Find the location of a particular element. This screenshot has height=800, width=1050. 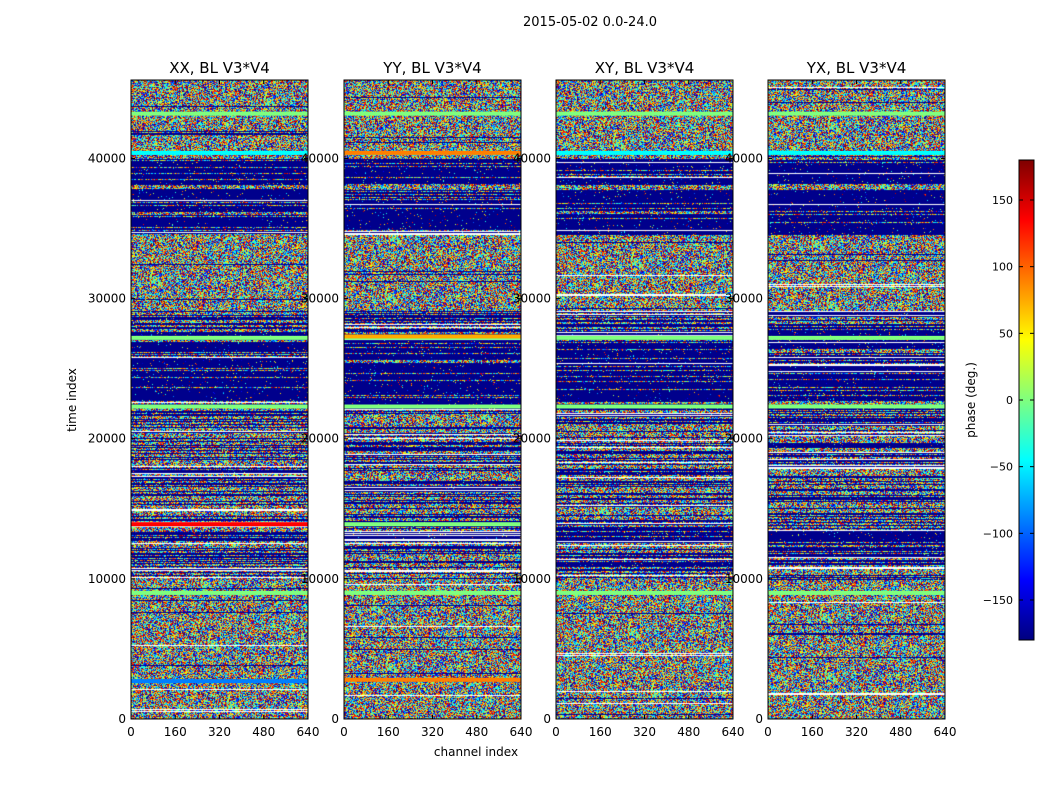

colorbar-tick-label: 50 is located at coordinates (1006, 333).